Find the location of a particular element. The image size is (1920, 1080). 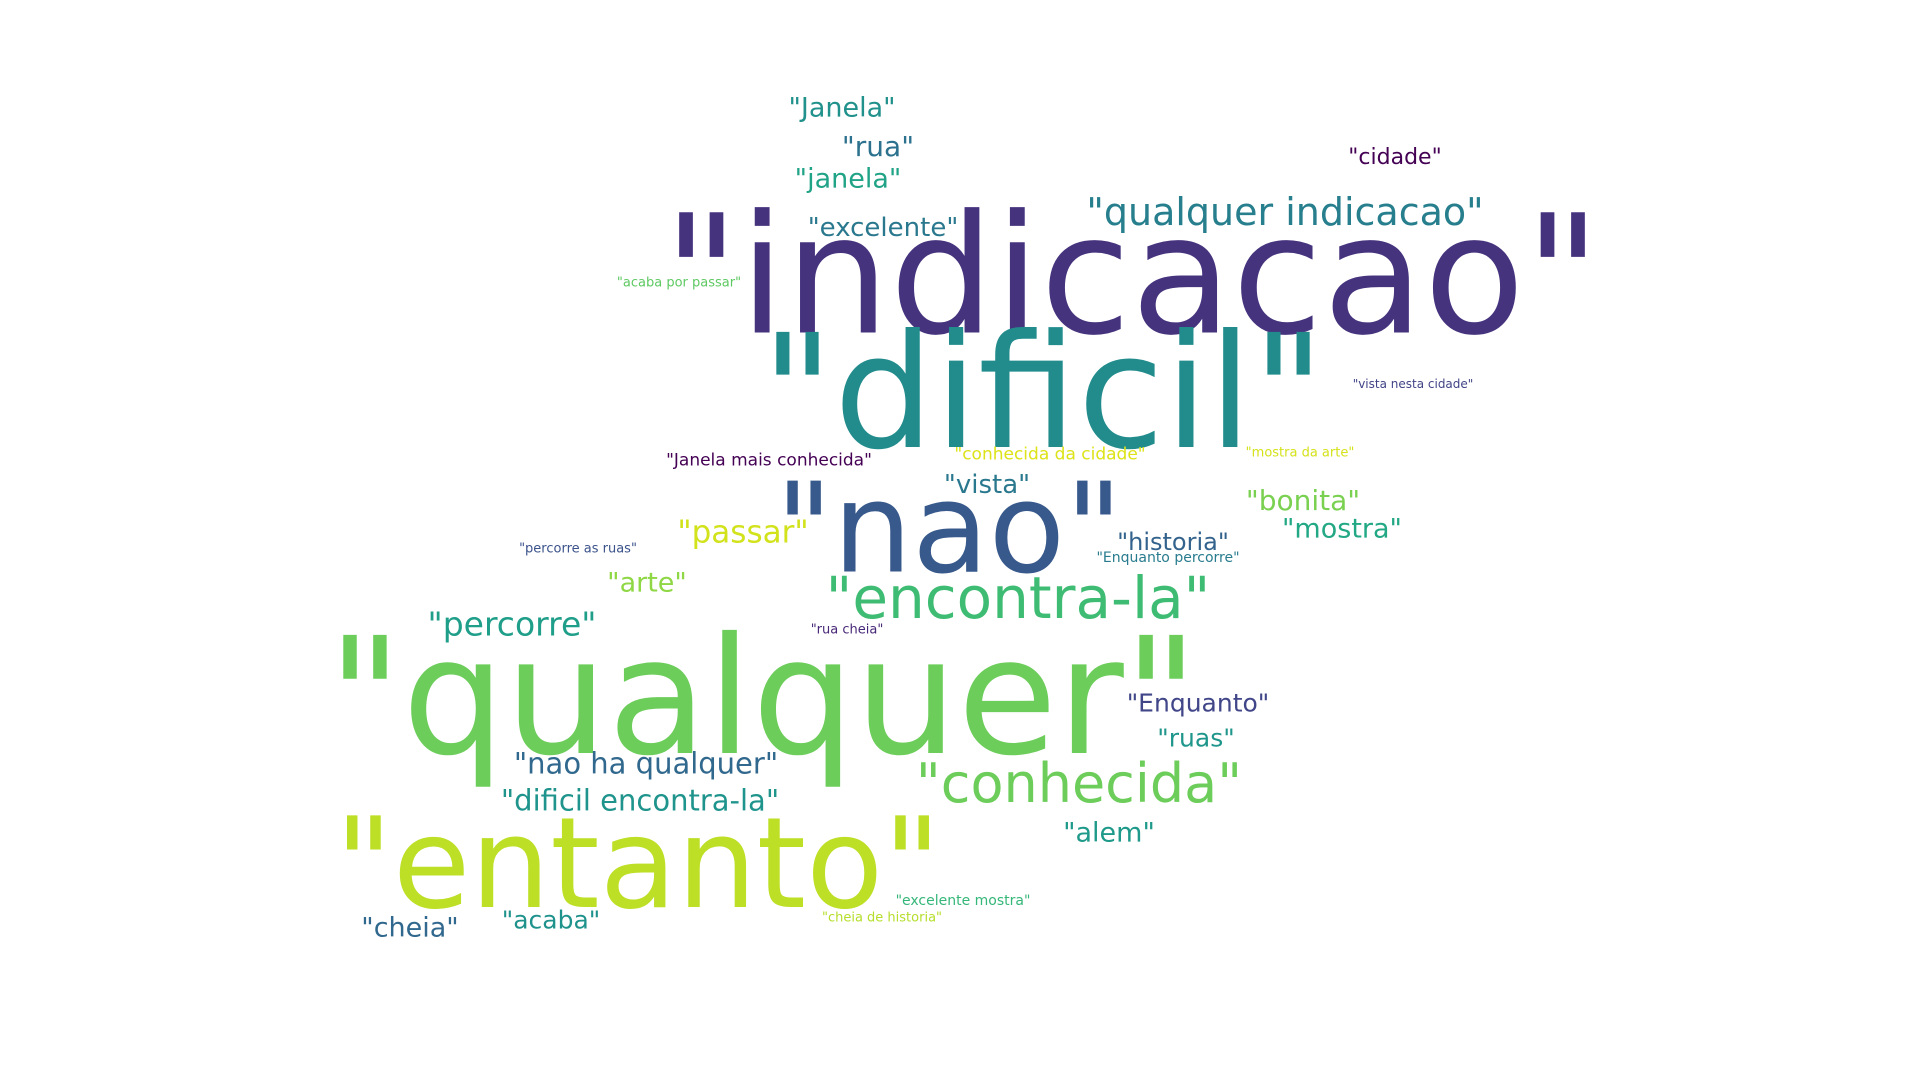

cloud-word: "alem" is located at coordinates (1109, 833).